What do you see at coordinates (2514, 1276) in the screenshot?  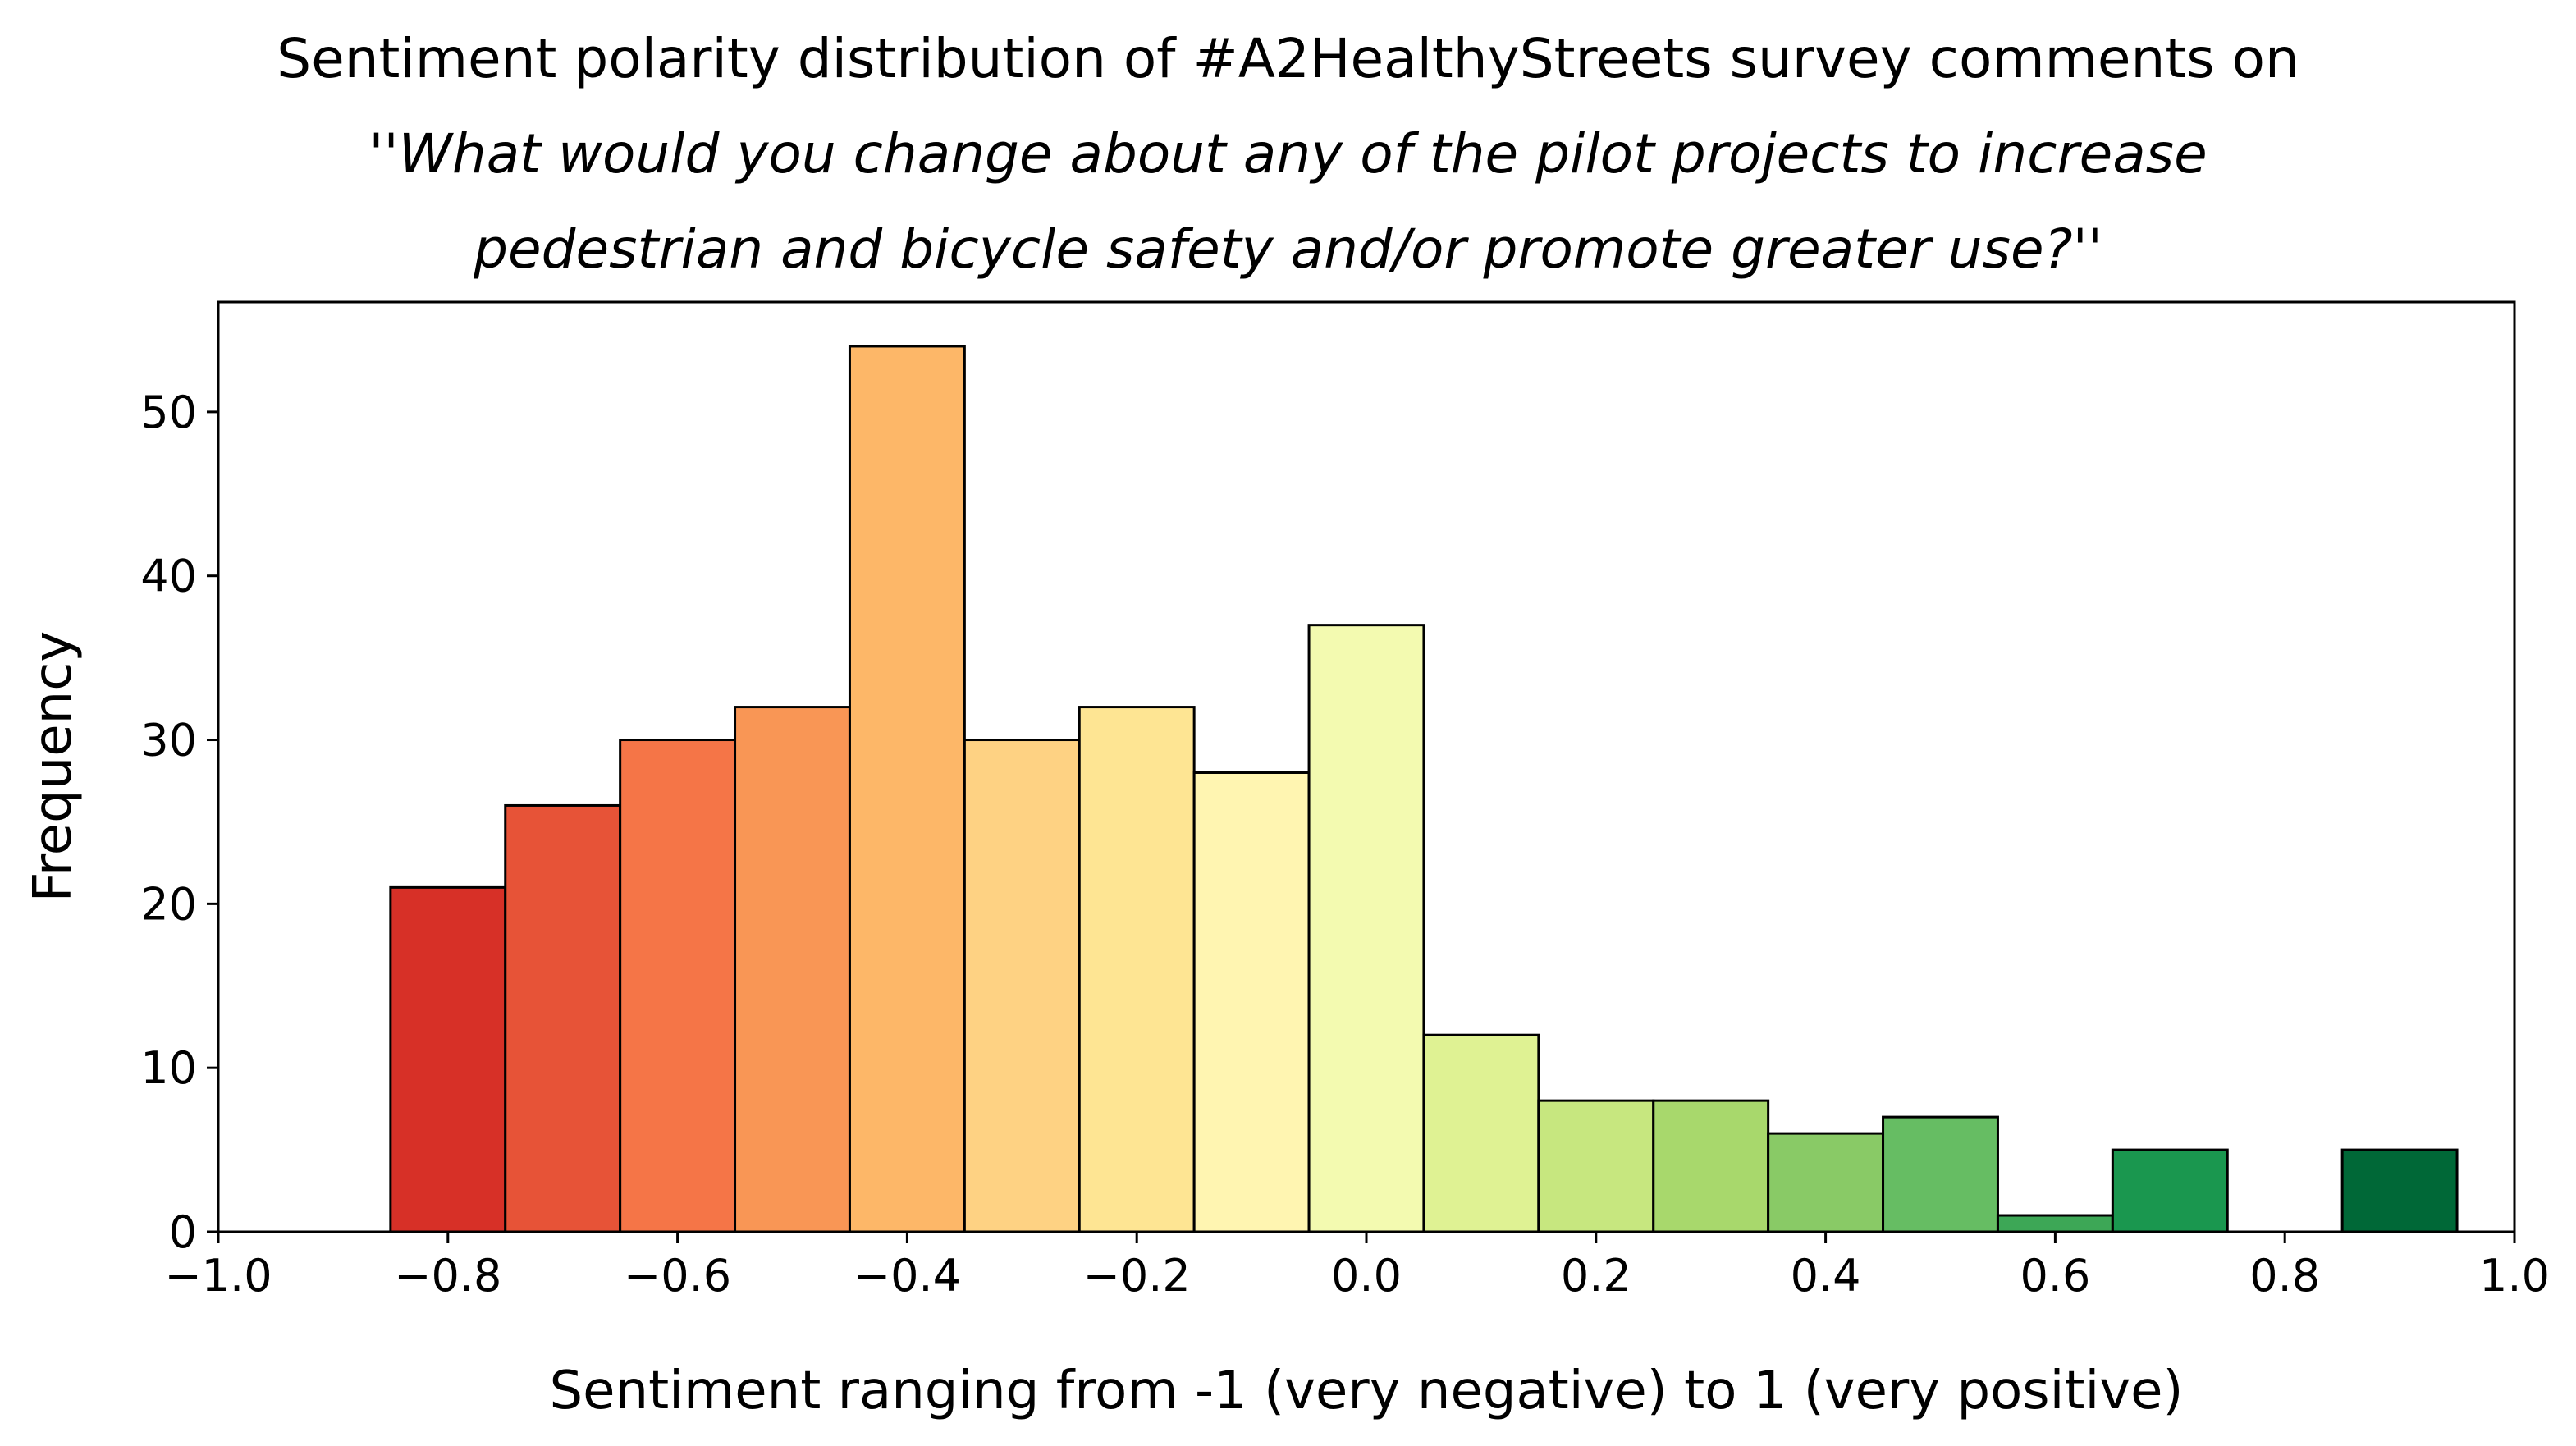 I see `x-tick-label: 1.0` at bounding box center [2514, 1276].